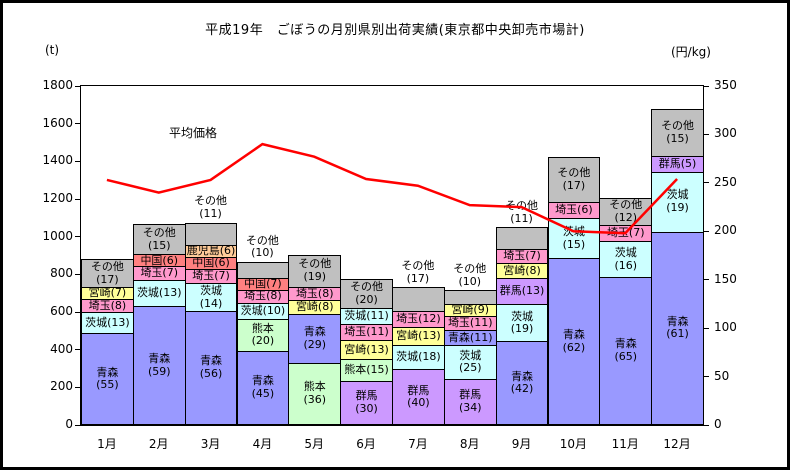 This screenshot has height=470, width=790. What do you see at coordinates (625, 444) in the screenshot?
I see `month-label-11月: 11月` at bounding box center [625, 444].